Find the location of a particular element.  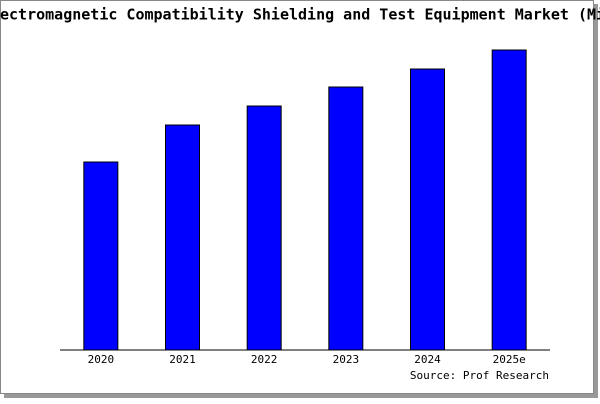

x-tick-label: 2022 is located at coordinates (264, 359).